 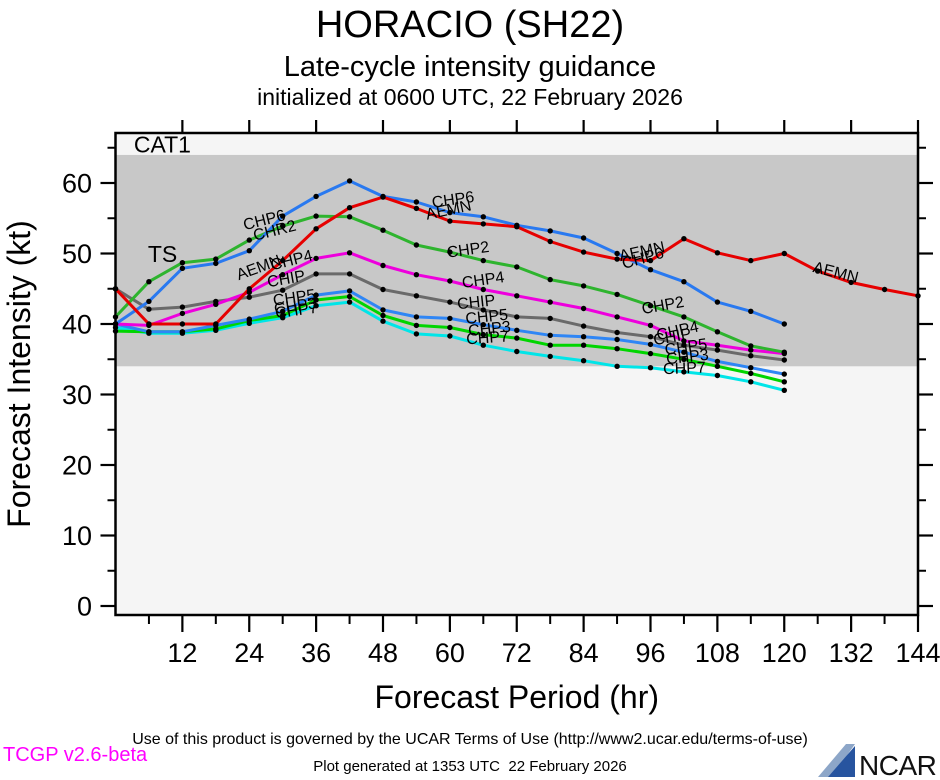 I want to click on line-label-chp2: CHP2, so click(x=468, y=250).